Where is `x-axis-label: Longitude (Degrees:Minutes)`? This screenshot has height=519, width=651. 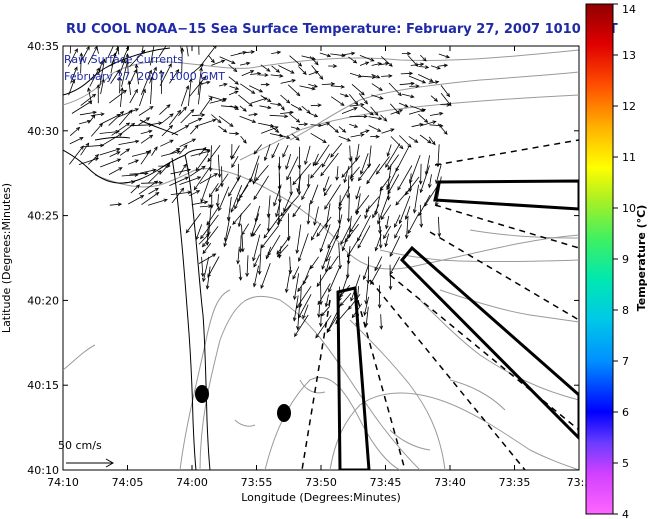 x-axis-label: Longitude (Degrees:Minutes) is located at coordinates (321, 497).